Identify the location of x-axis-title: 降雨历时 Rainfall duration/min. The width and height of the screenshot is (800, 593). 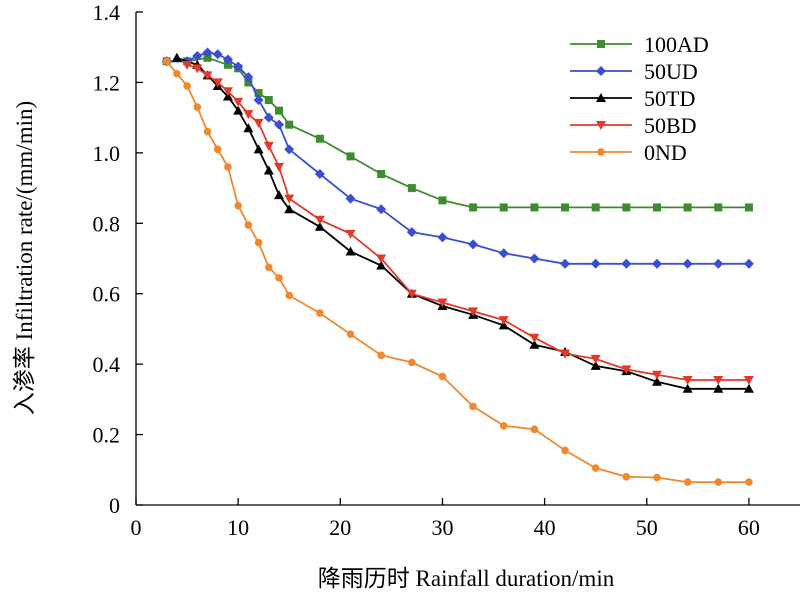
(466, 578).